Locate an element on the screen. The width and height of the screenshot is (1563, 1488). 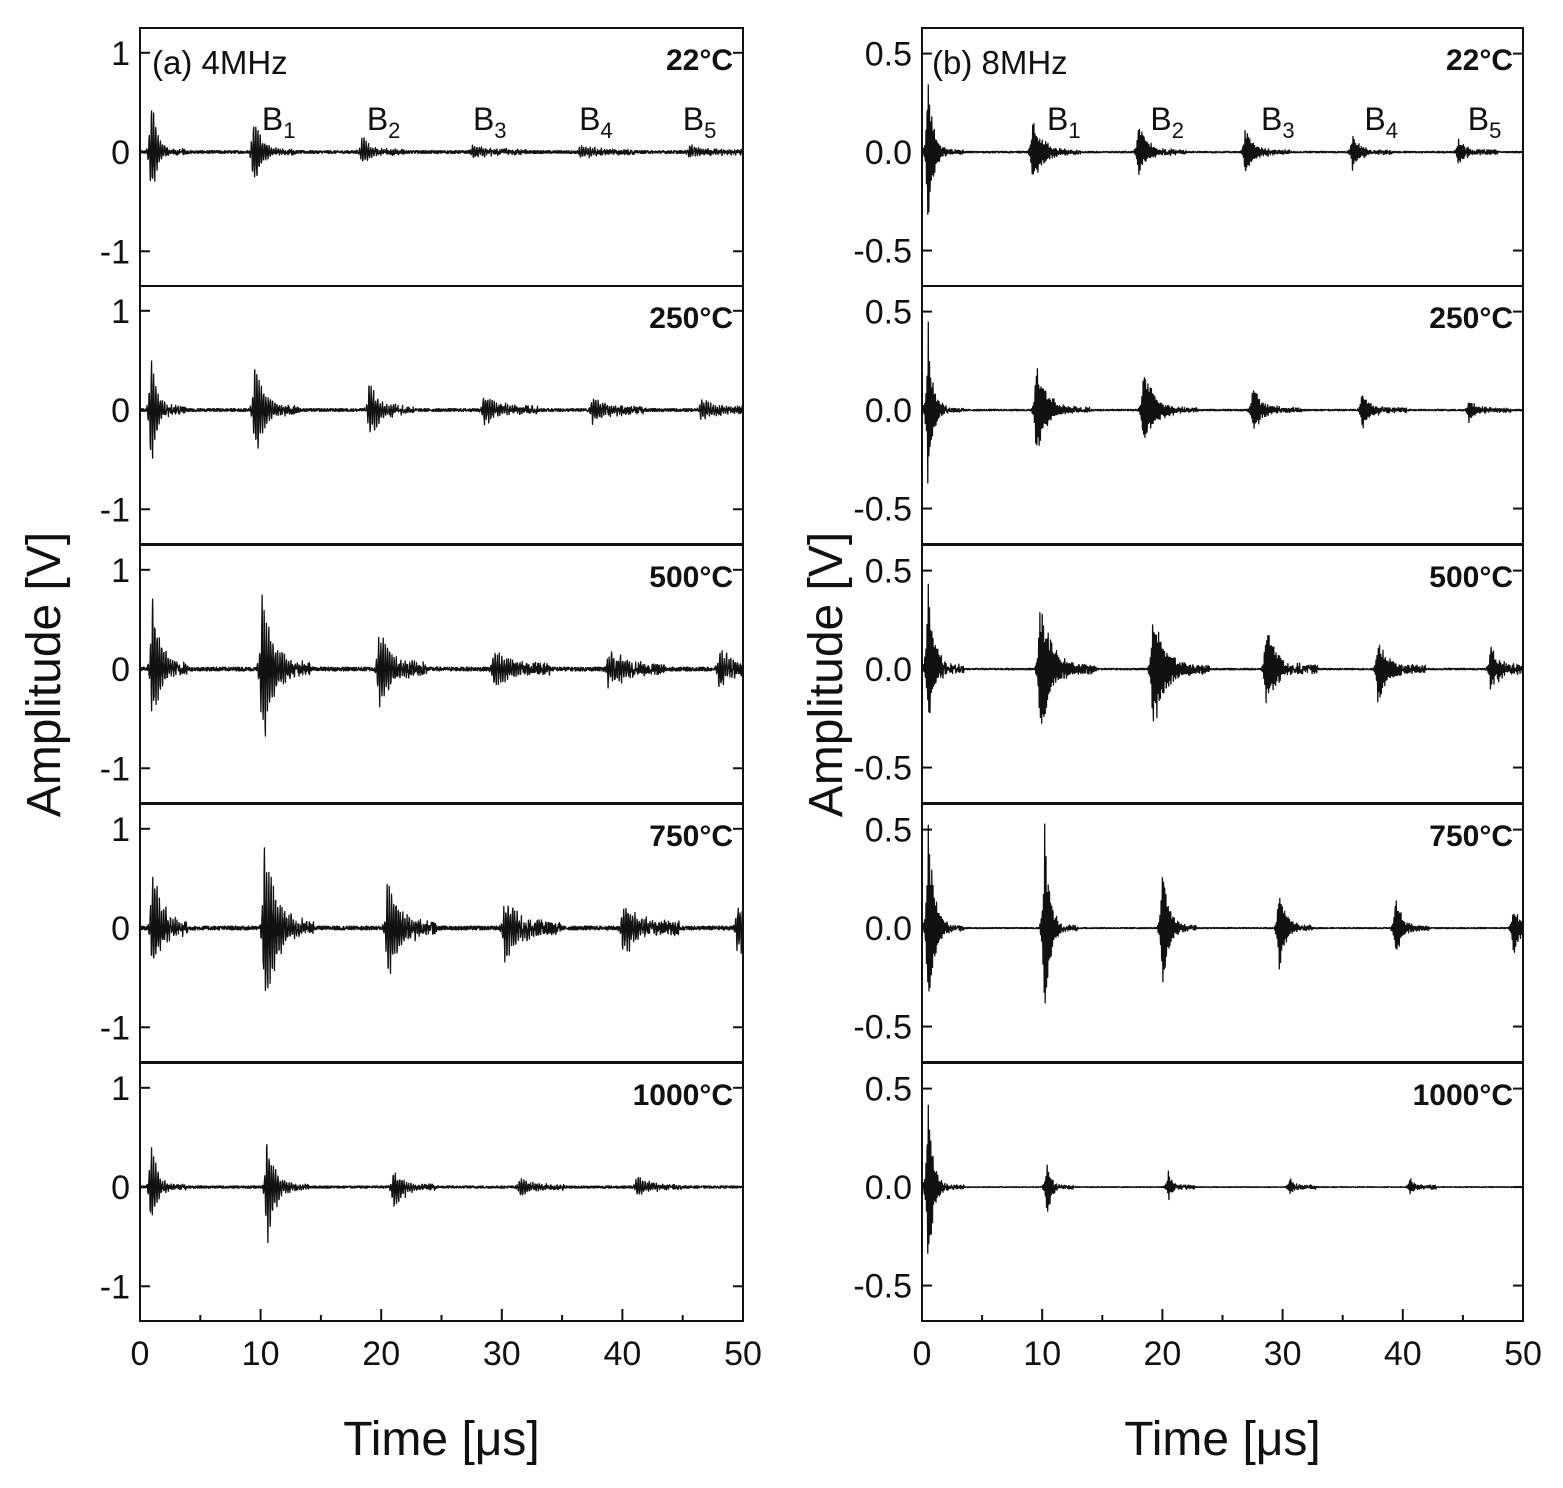
subplot-250c: 0.5 0.0 -0.5 250°C is located at coordinates (1188, 415).